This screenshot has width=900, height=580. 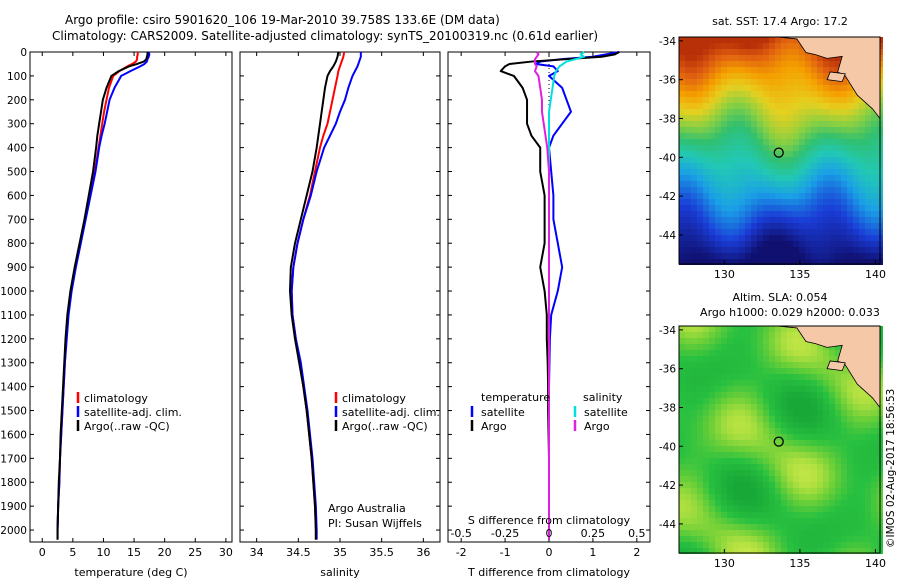 I want to click on y-tick-label: 700, so click(x=17, y=220).